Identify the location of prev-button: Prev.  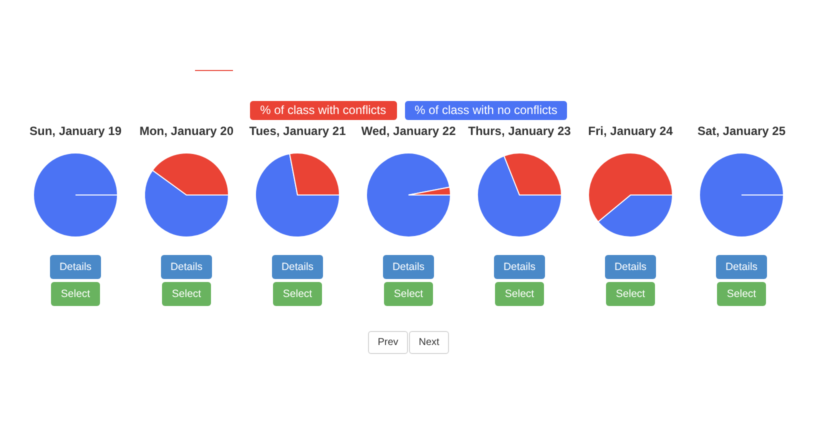
(388, 342).